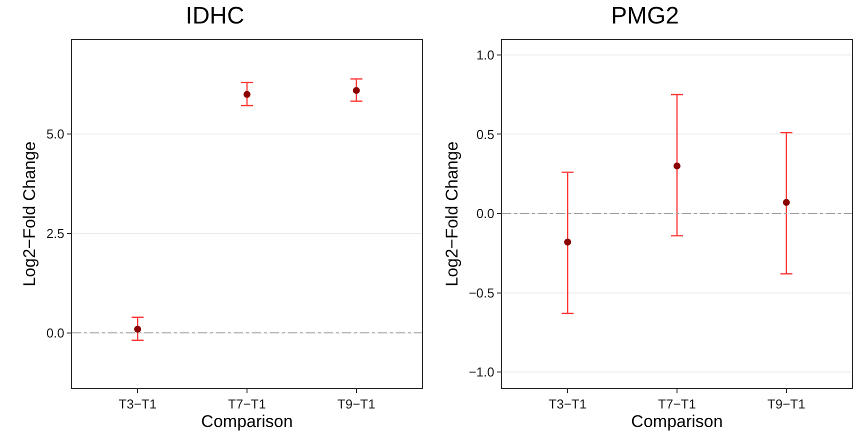 The height and width of the screenshot is (434, 860). What do you see at coordinates (481, 292) in the screenshot?
I see `y-tick-label: −0.5` at bounding box center [481, 292].